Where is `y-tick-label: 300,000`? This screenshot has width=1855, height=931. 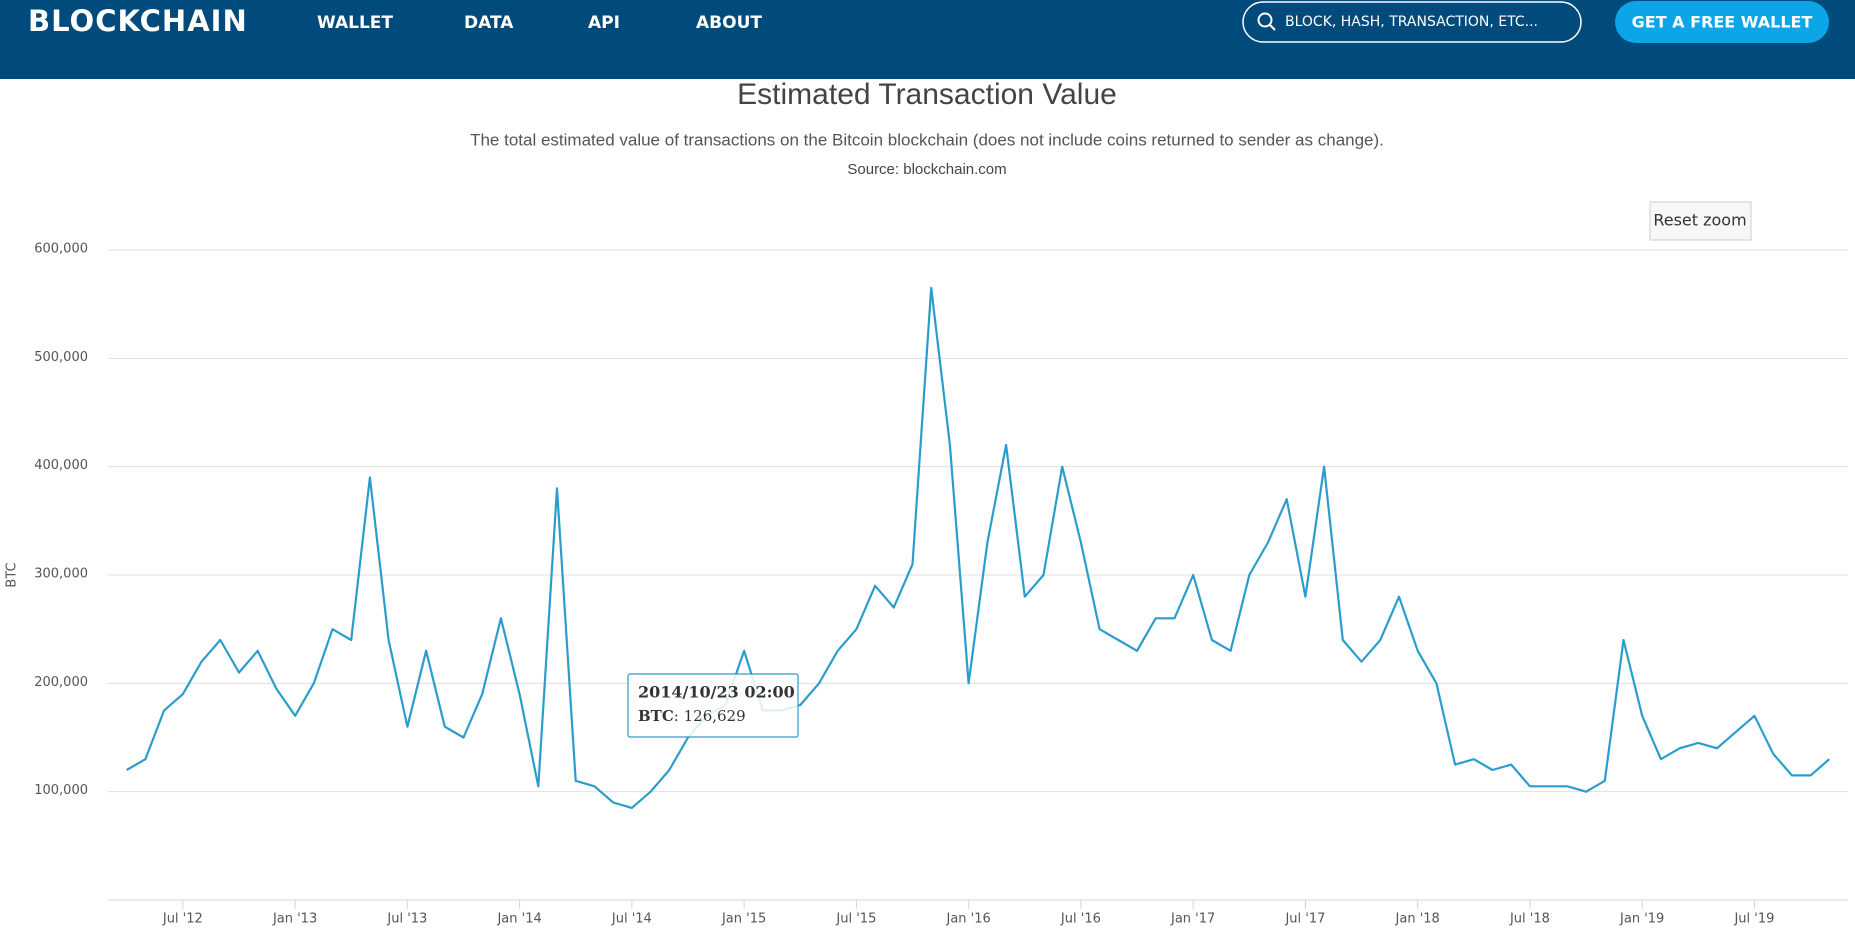
y-tick-label: 300,000 is located at coordinates (61, 574).